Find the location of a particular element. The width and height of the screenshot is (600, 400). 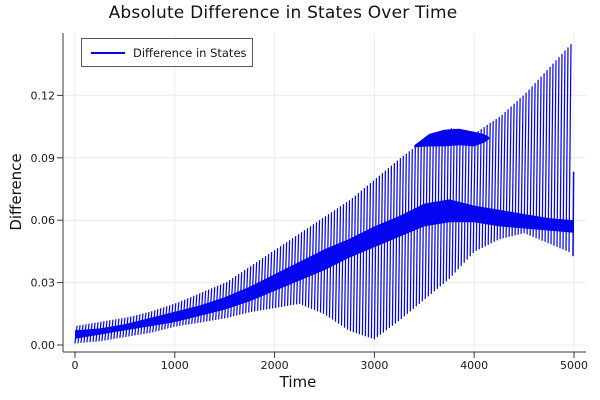

legend: Difference in States is located at coordinates (167, 52).